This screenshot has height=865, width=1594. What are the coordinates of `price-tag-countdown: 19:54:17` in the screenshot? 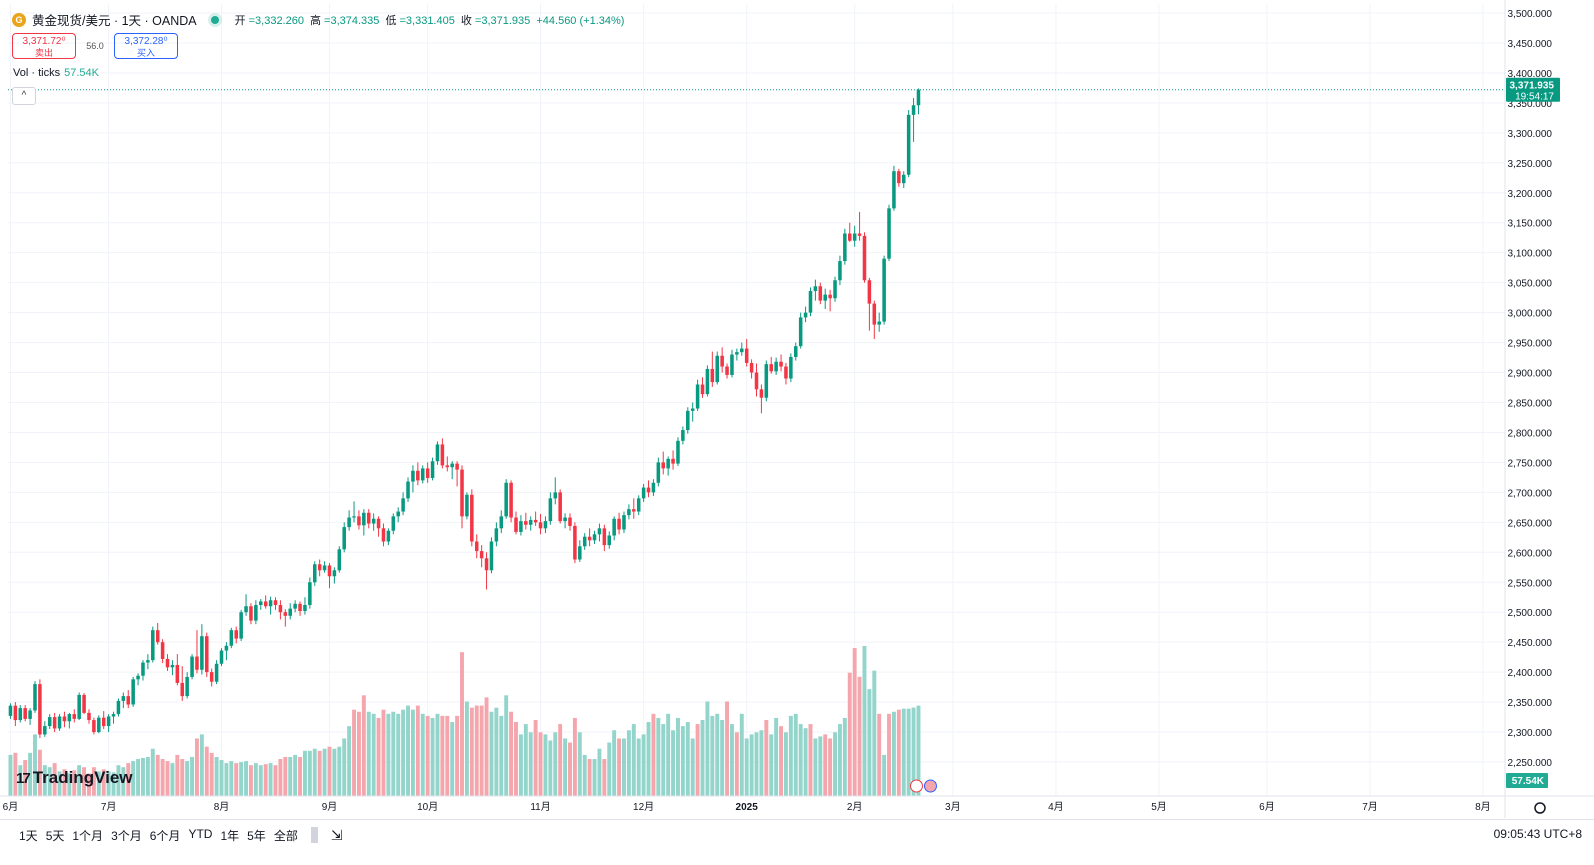 It's located at (1534, 97).